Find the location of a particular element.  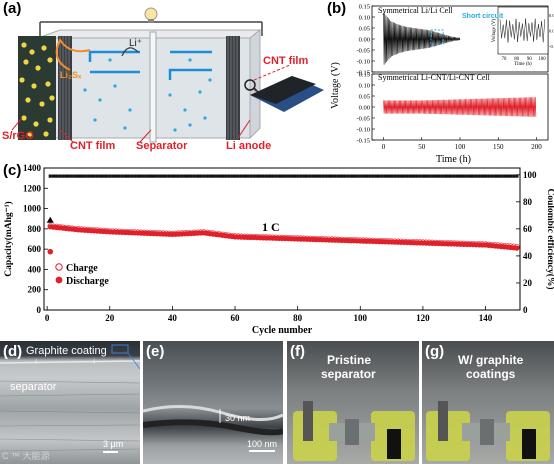

sem-e-texture is located at coordinates (213, 428).